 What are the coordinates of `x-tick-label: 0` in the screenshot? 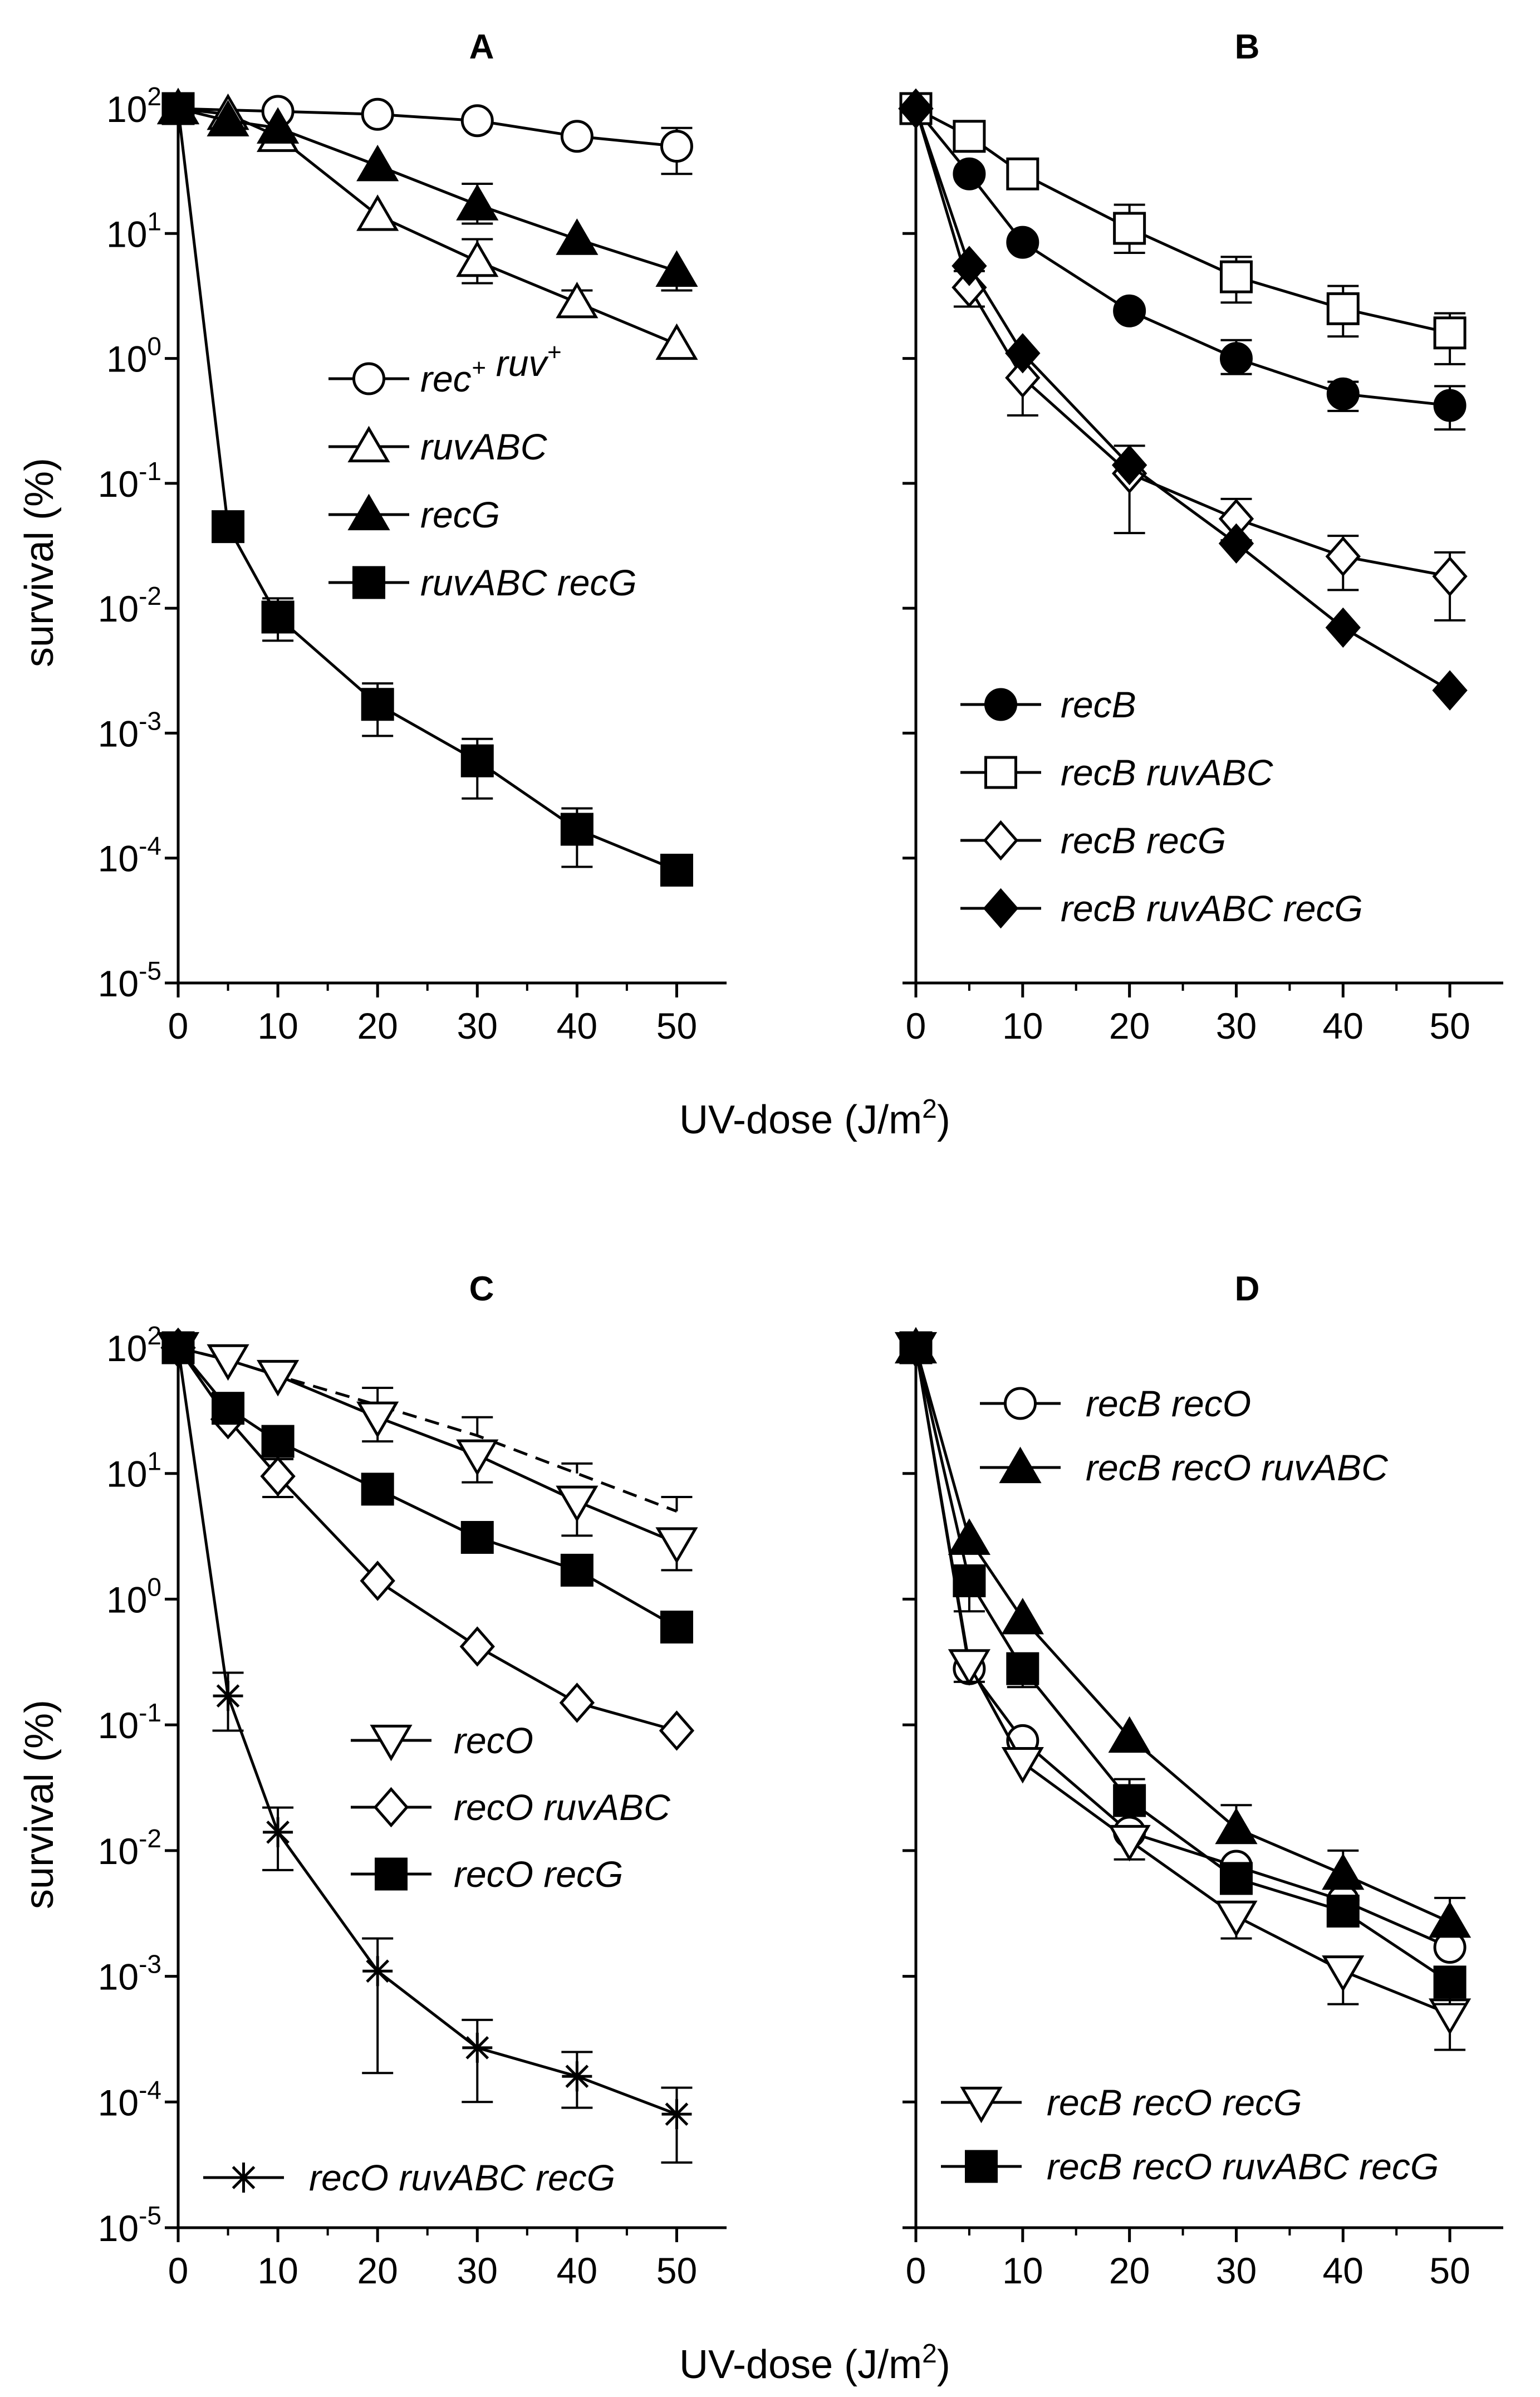 It's located at (916, 2270).